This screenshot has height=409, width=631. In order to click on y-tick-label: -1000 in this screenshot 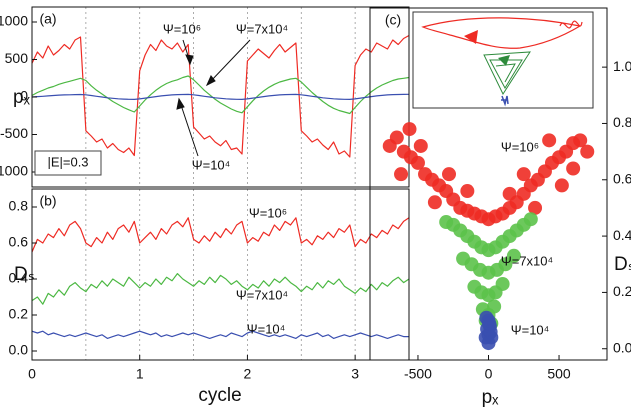, I will do `click(14, 171)`.